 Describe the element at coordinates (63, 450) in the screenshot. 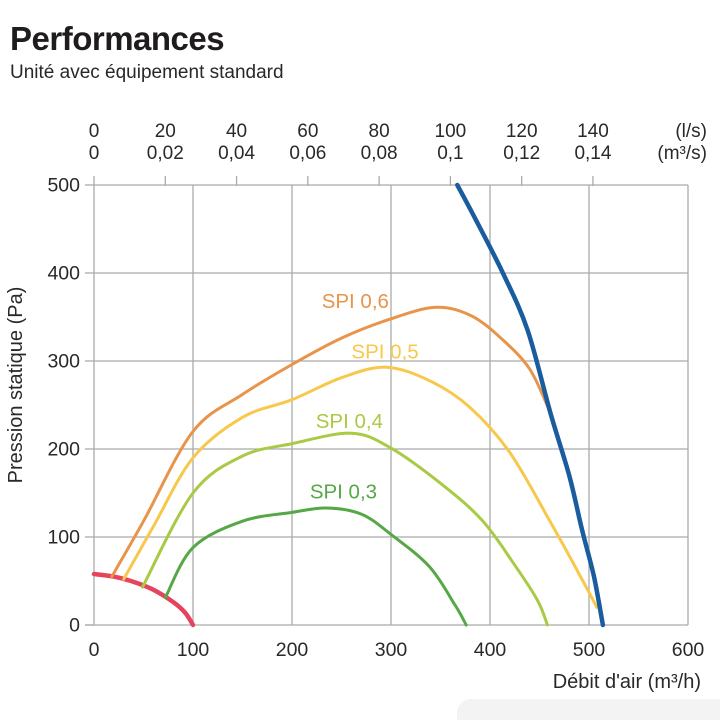

I see `y-axis-tick-label: 200` at that location.